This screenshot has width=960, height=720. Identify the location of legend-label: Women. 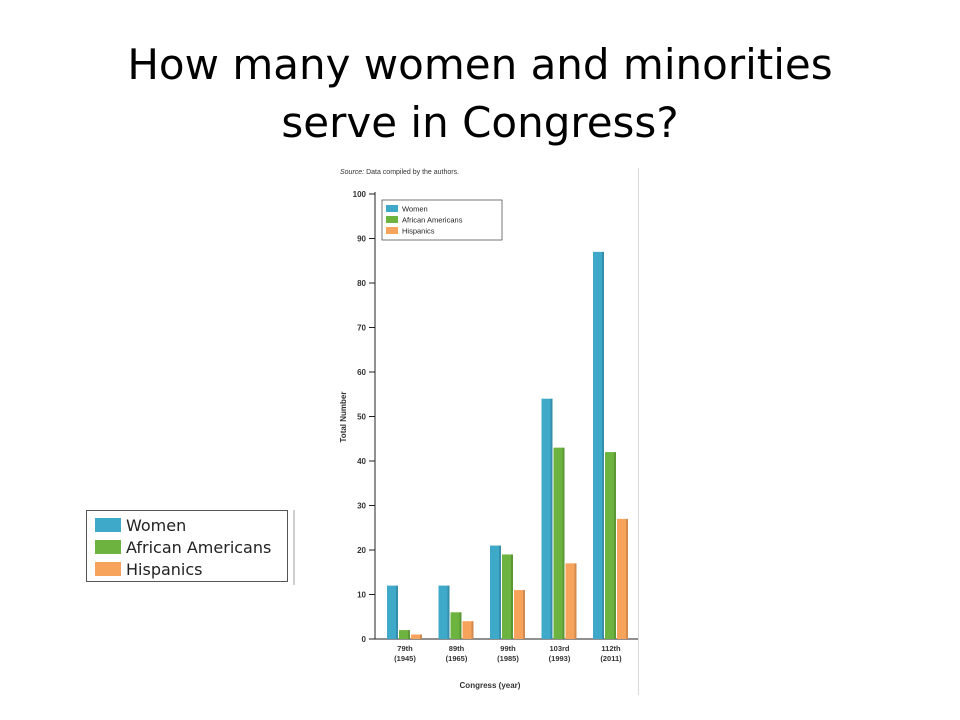
(156, 525).